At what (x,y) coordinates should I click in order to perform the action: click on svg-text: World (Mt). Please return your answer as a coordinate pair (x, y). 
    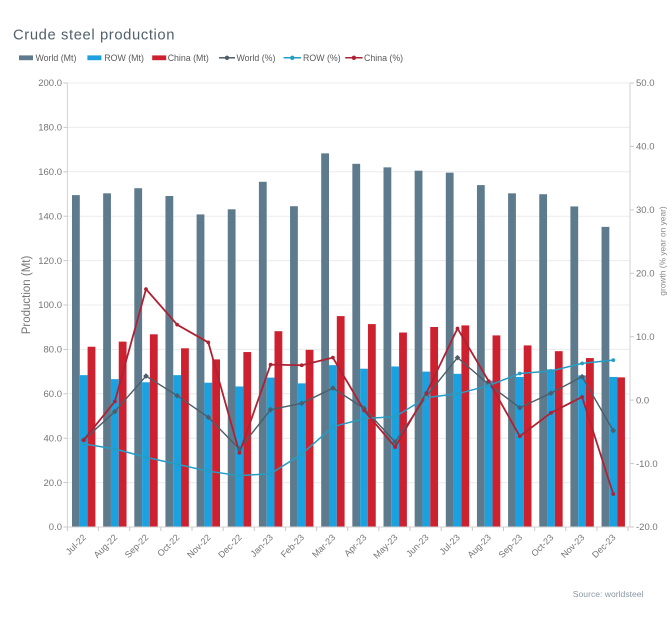
    Looking at the image, I should click on (56, 58).